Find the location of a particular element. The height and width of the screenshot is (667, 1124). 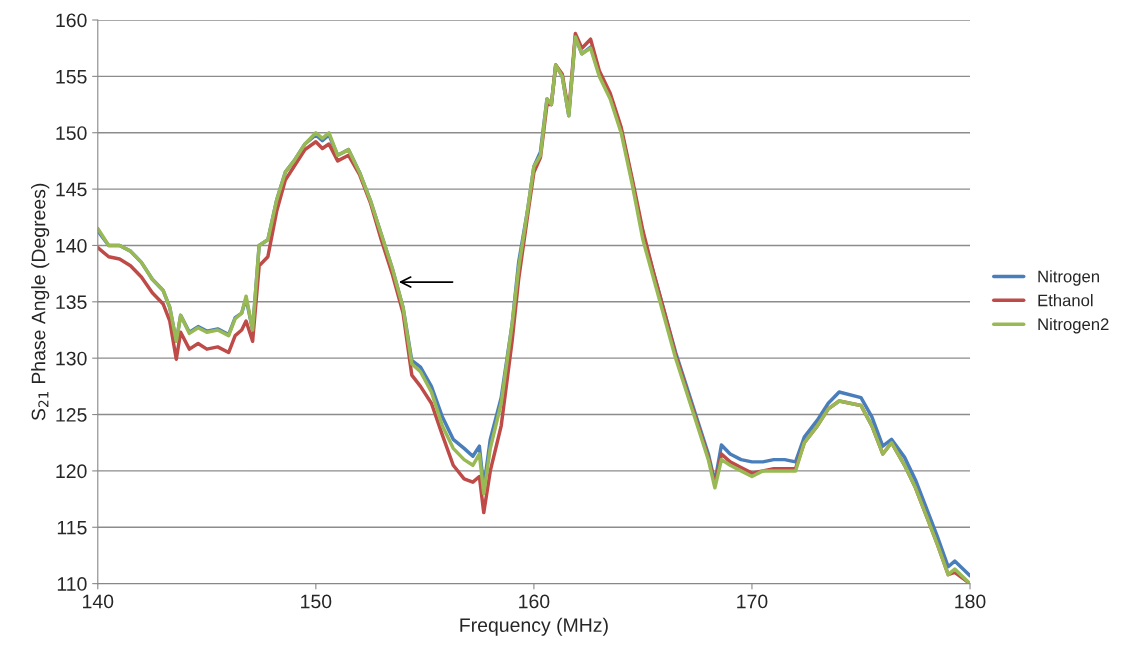

y-tick-label: 160 is located at coordinates (71, 20).